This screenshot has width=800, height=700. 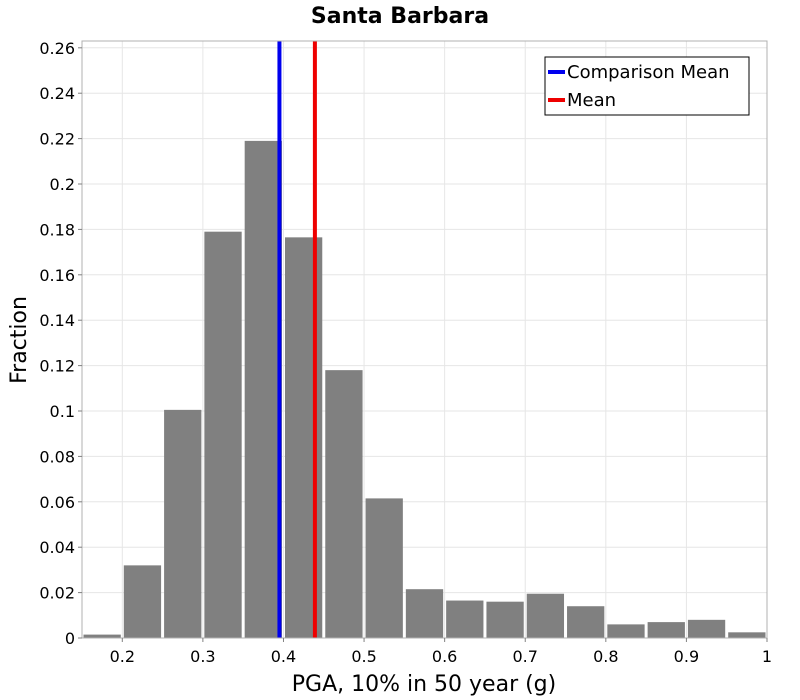 I want to click on x-tick-label: 0.4, so click(x=283, y=656).